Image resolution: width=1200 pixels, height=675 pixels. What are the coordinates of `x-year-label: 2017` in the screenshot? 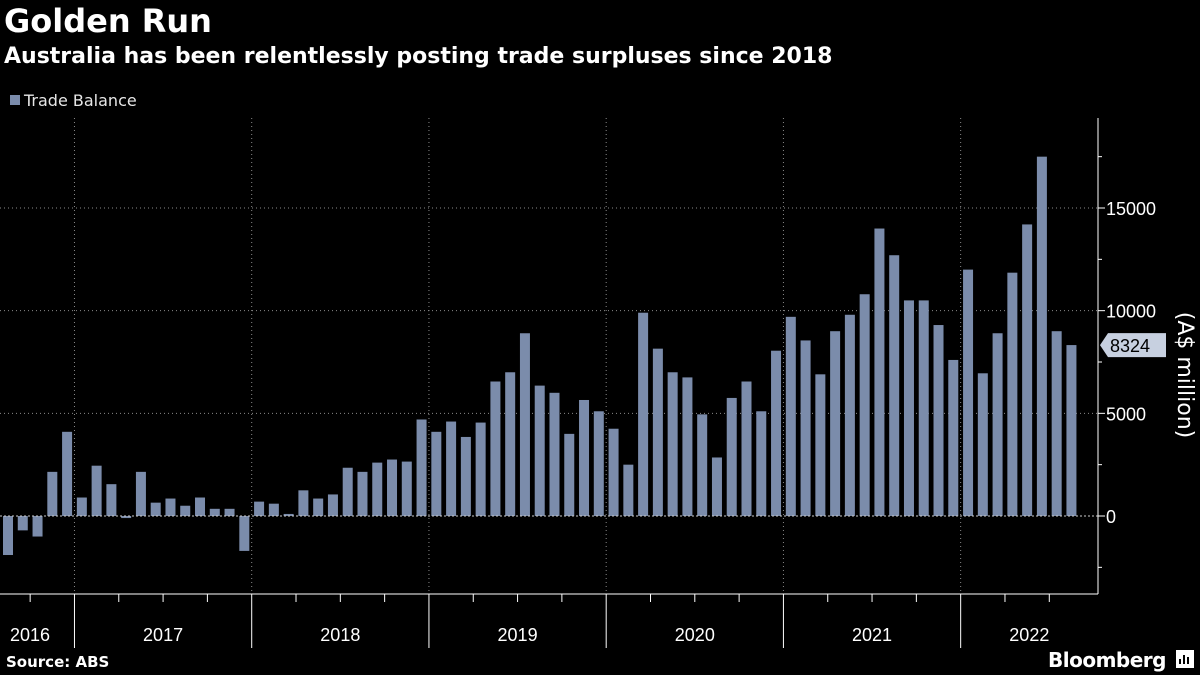 It's located at (163, 635).